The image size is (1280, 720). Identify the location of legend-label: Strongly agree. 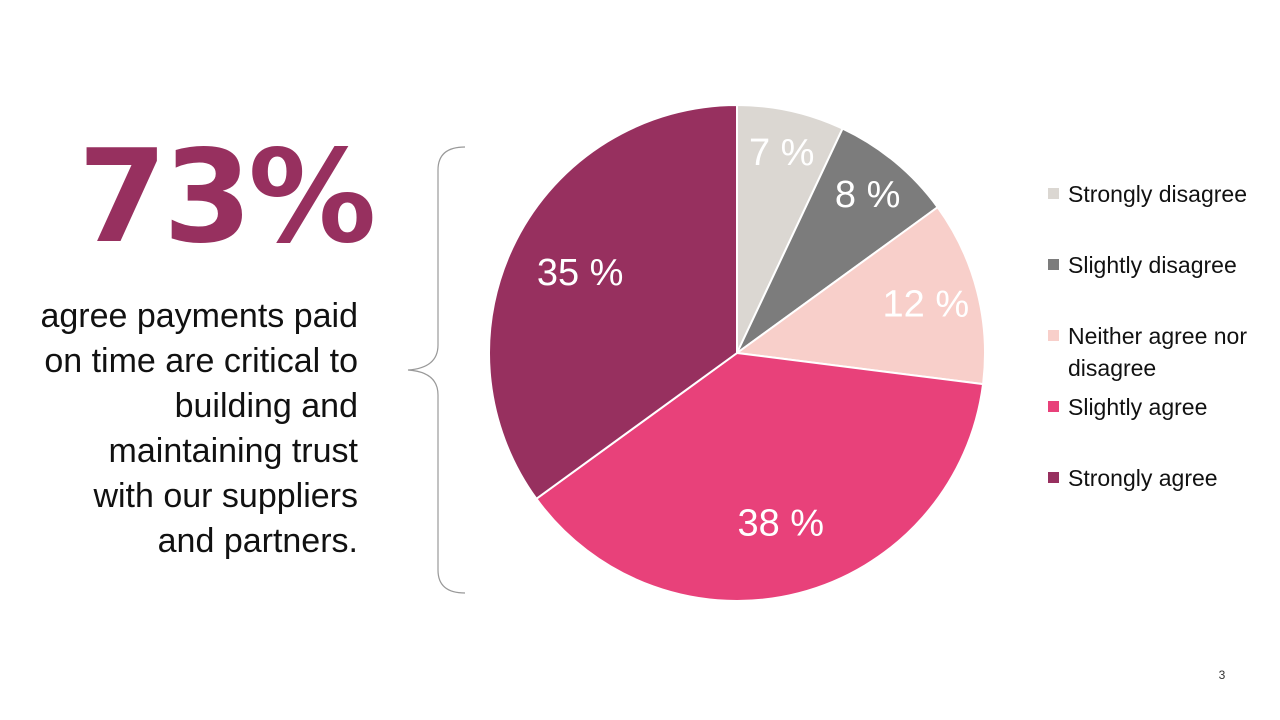
(1143, 478).